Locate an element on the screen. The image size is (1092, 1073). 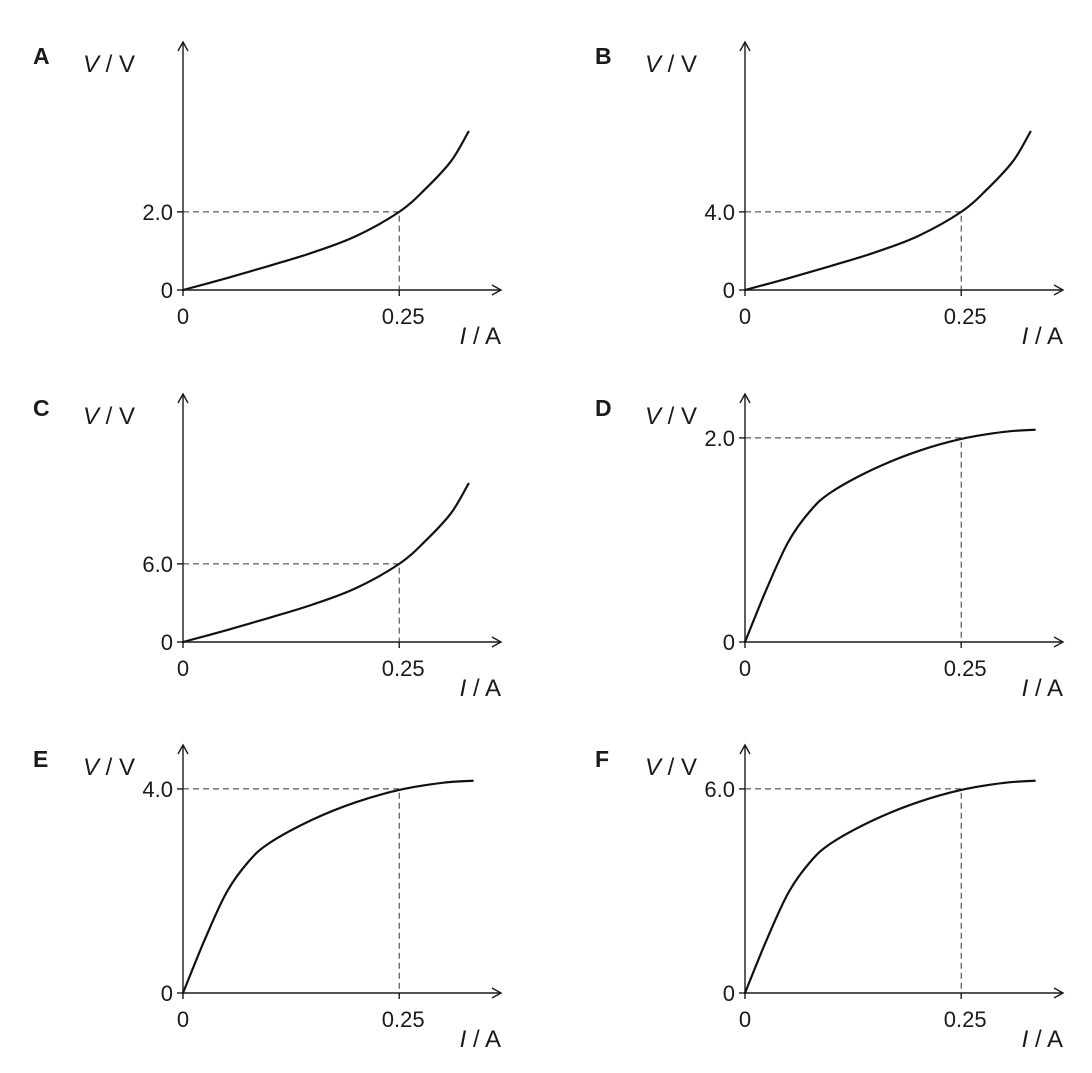
panel-f: F V / V I / A 0 6.0 0 0.25 is located at coordinates (830, 898).